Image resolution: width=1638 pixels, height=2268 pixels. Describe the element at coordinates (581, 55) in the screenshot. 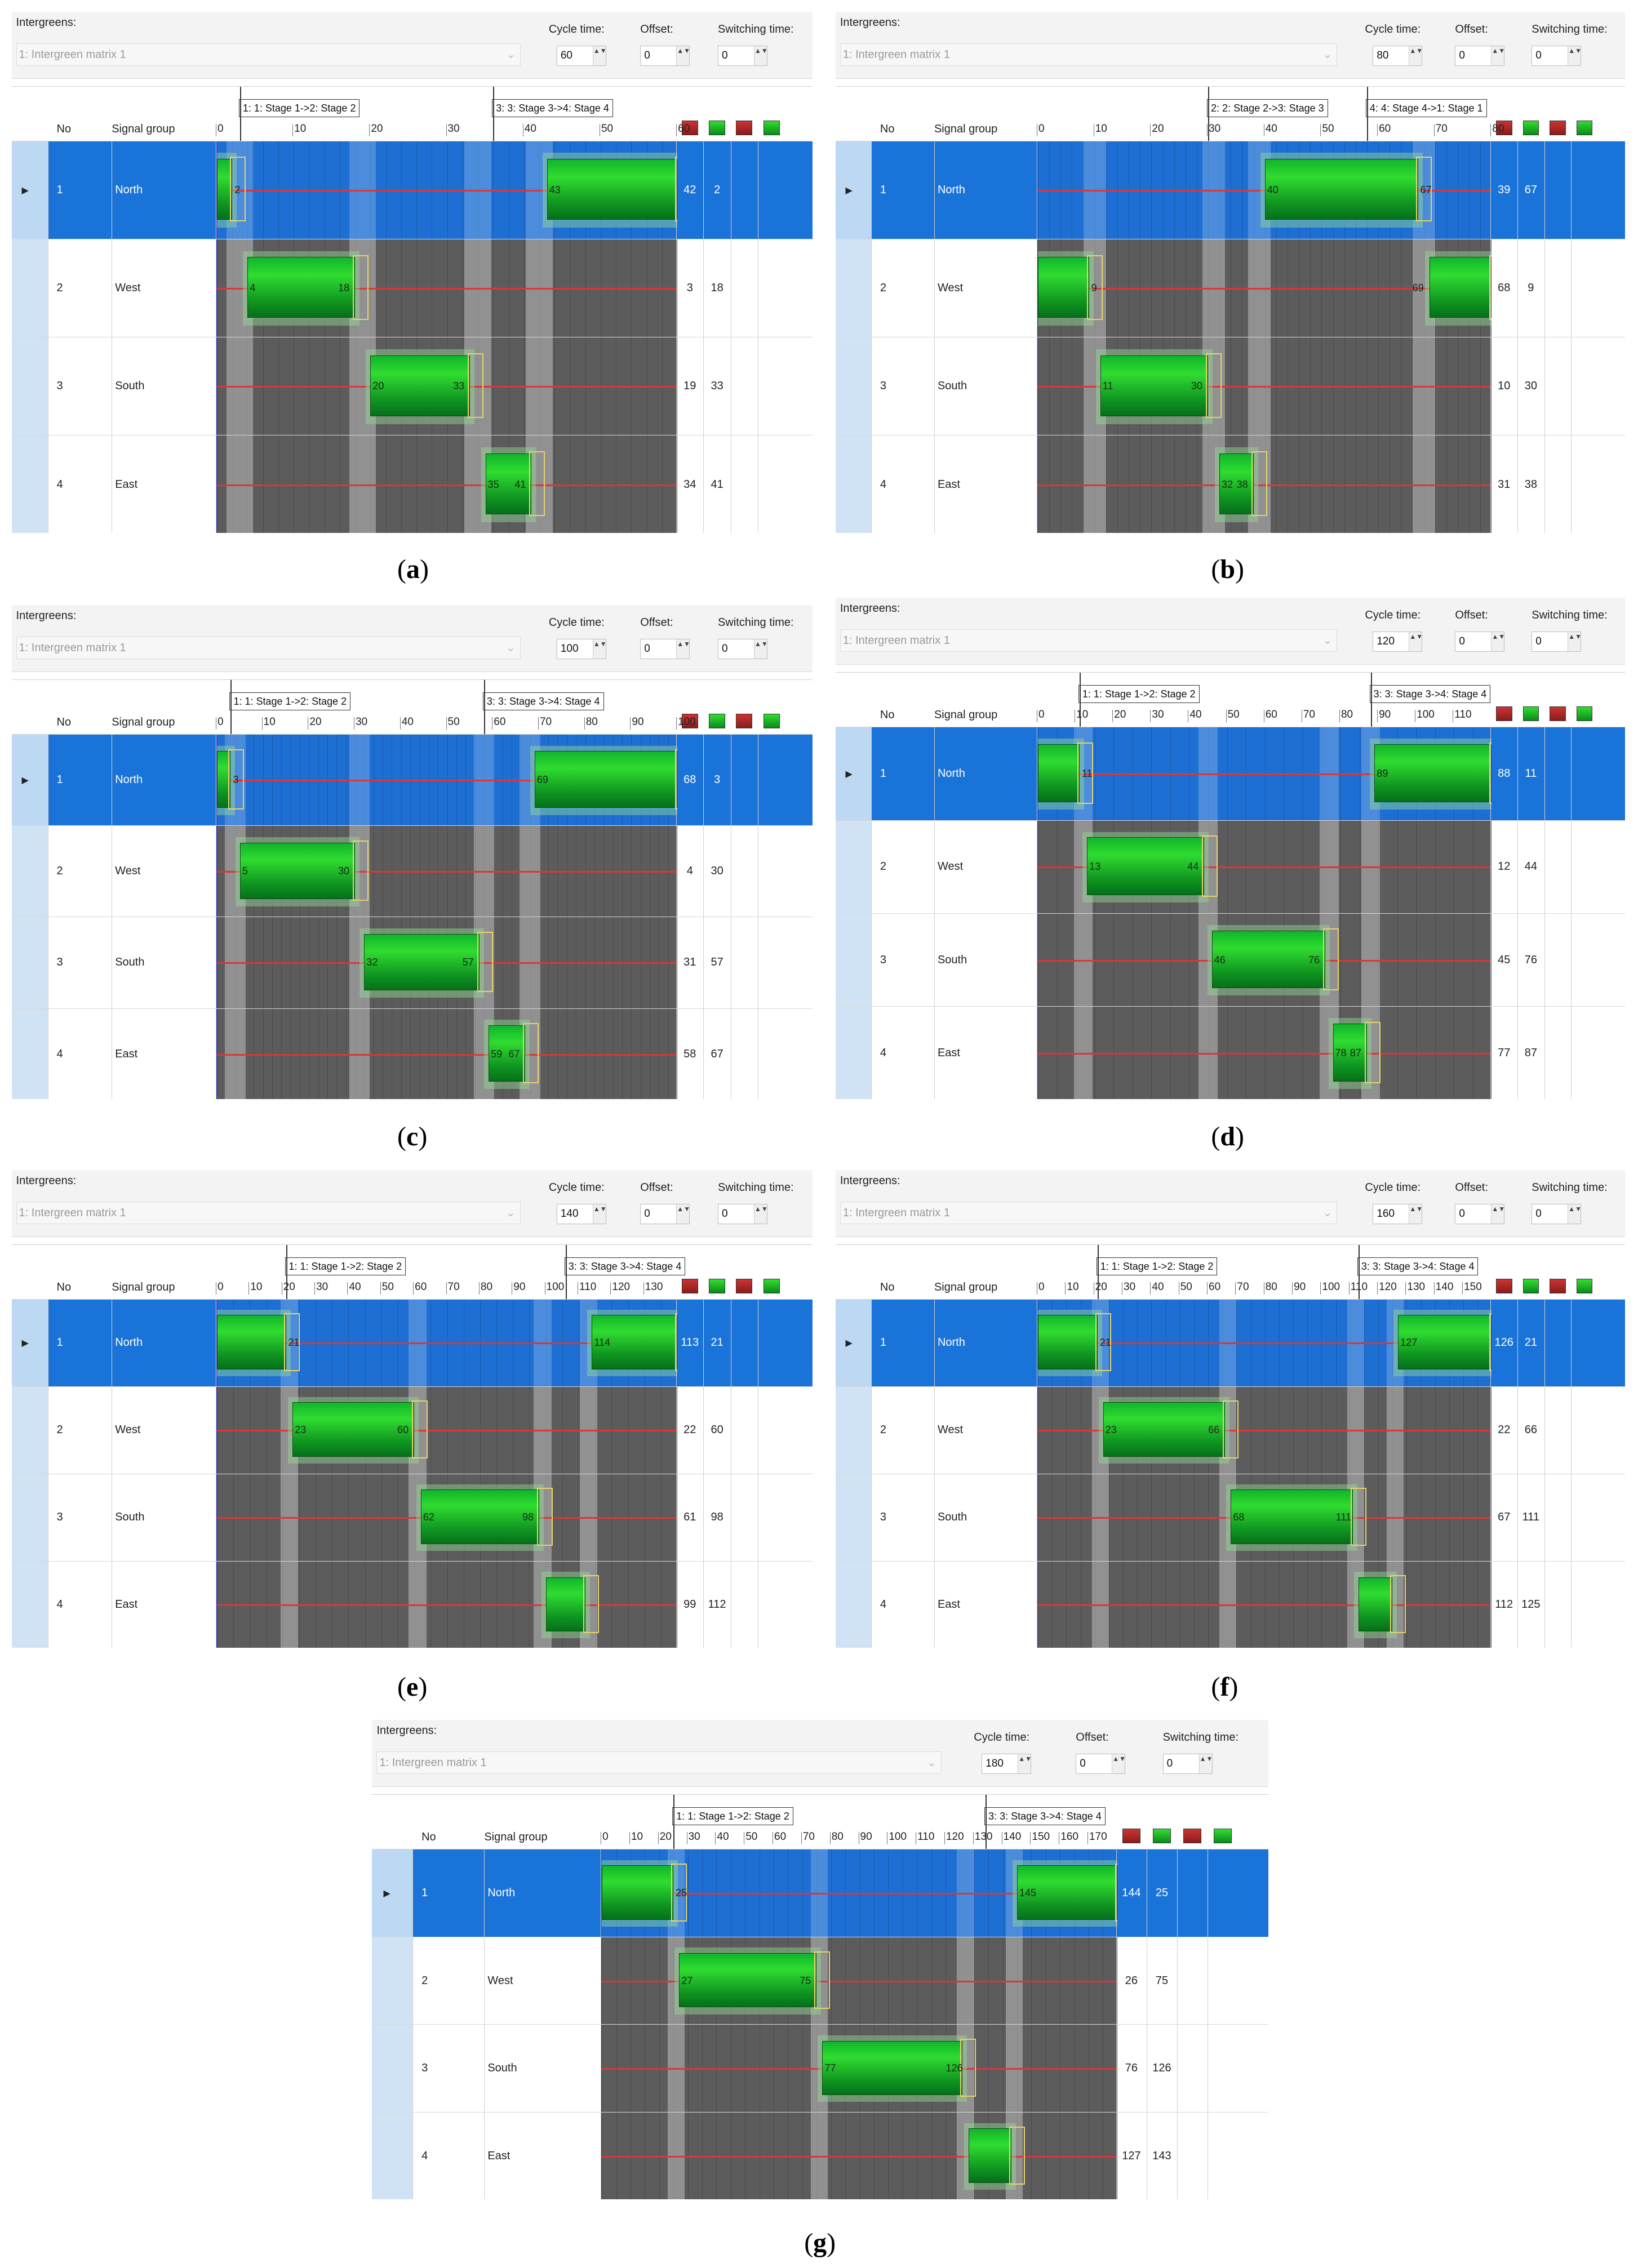

I see `cycle-time-input: 60 ▲▼` at that location.